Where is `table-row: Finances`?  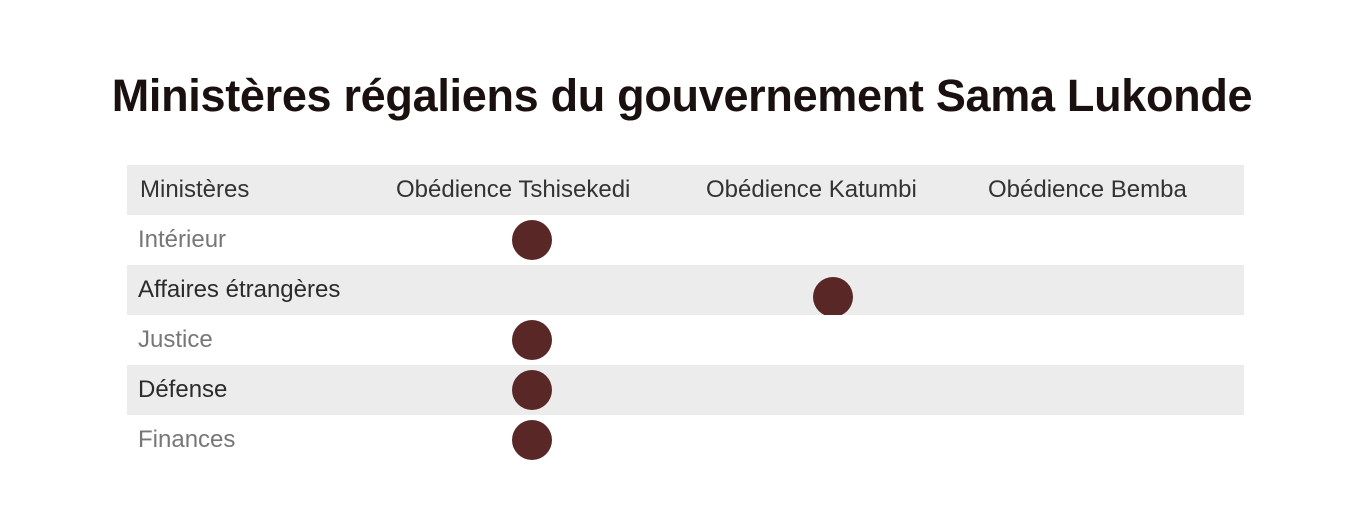
table-row: Finances is located at coordinates (685, 440).